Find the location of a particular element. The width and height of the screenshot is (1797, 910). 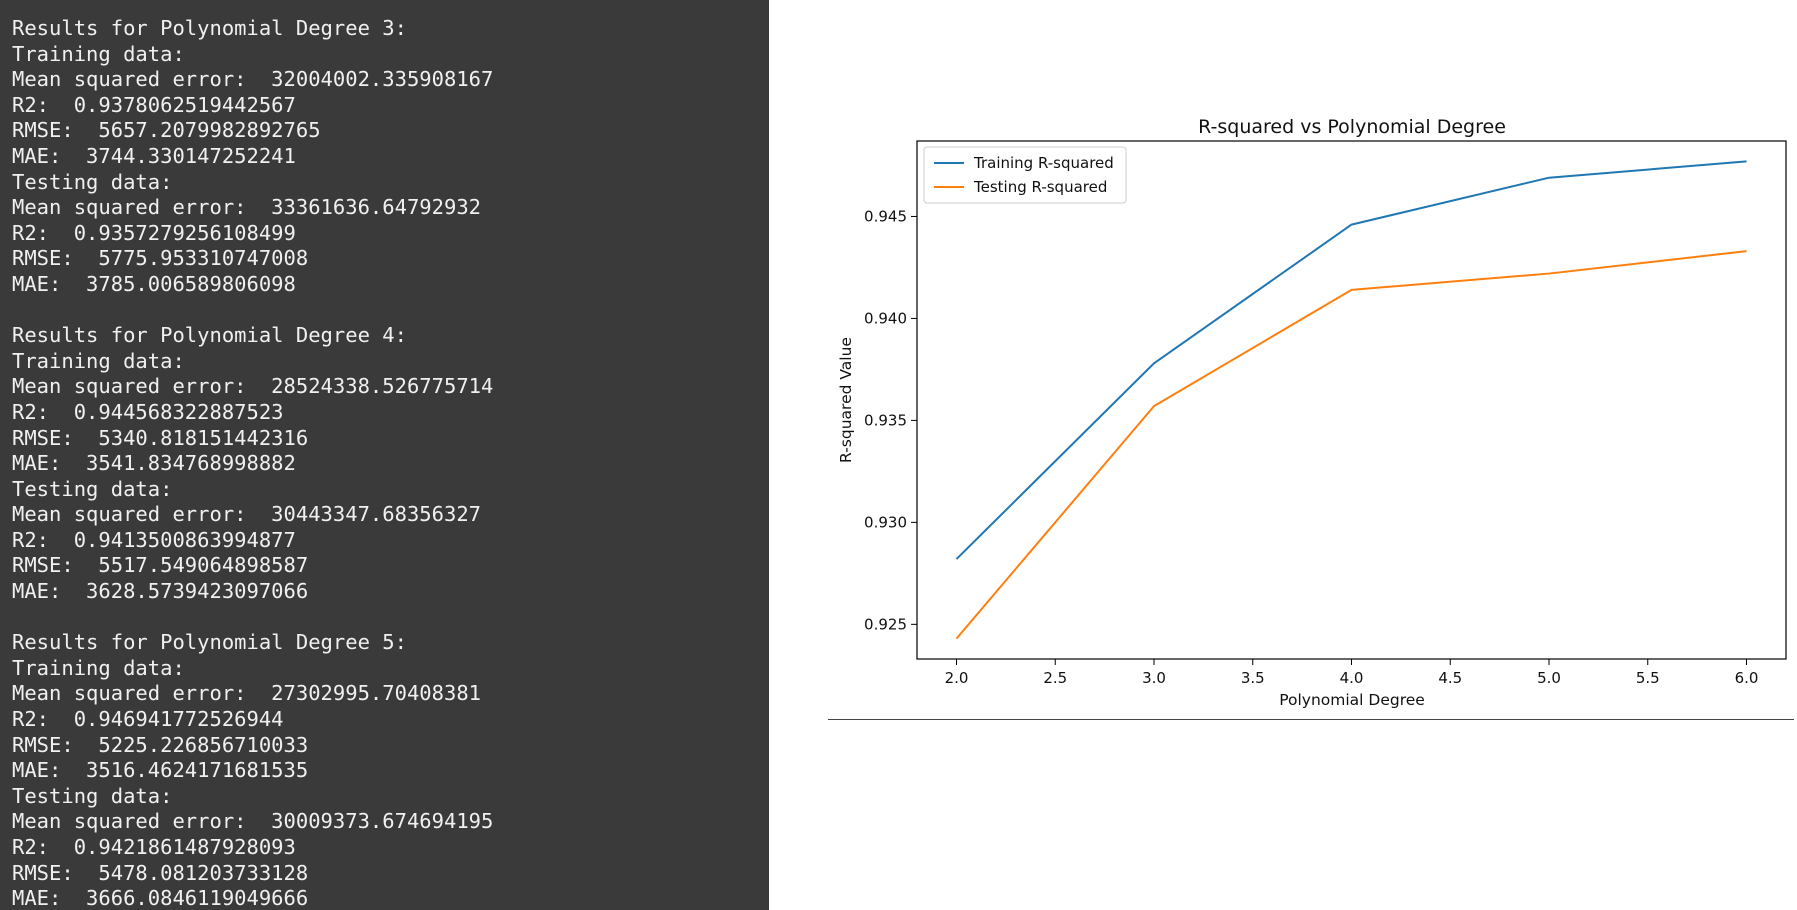

training-mse: Mean squared error: 28524338.526775714 is located at coordinates (253, 386).